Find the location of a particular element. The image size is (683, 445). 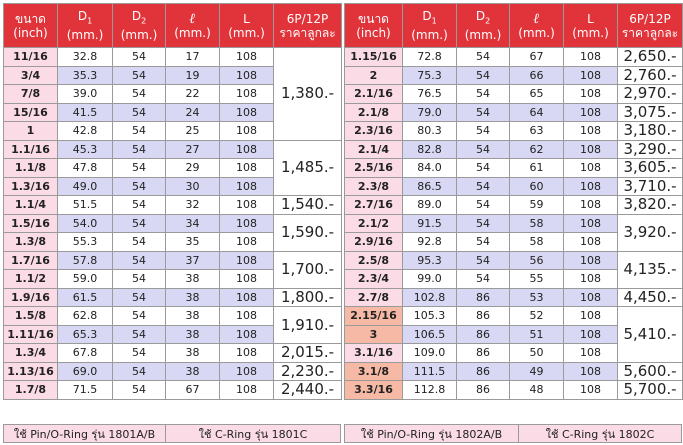

table-row: 1.15/16 72.8 54 67 108 2,650.- is located at coordinates (513, 57).